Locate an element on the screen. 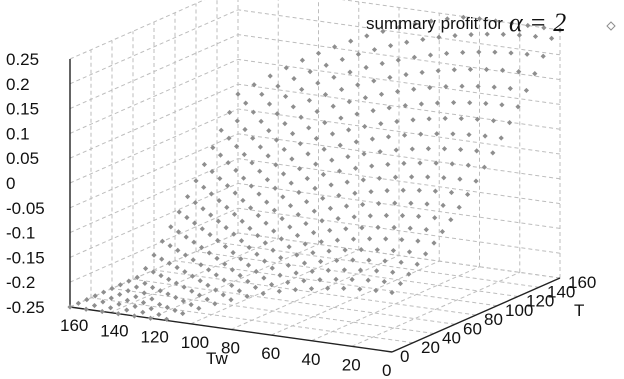 Image resolution: width=624 pixels, height=379 pixels. x-axis-label: Tw is located at coordinates (217, 358).